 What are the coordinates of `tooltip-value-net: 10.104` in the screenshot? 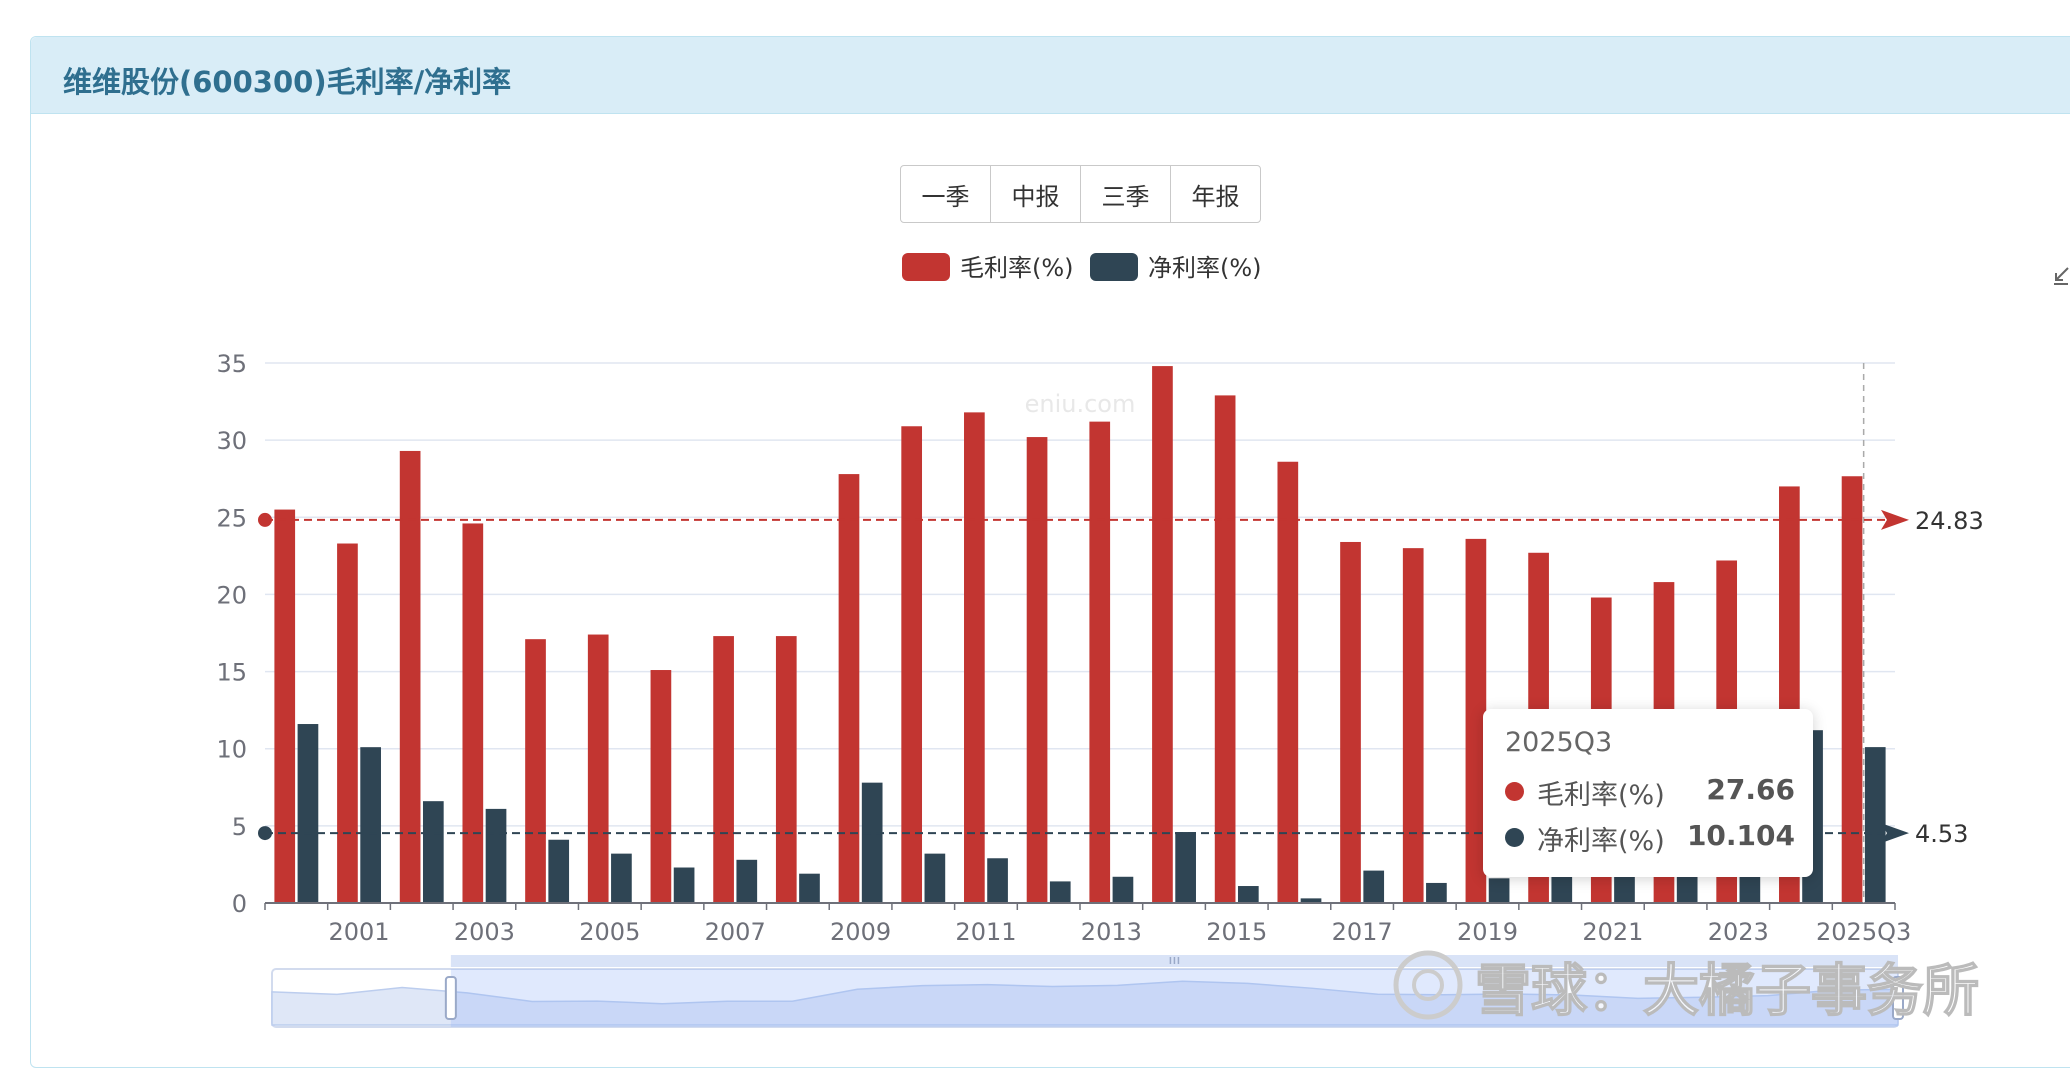 It's located at (1740, 835).